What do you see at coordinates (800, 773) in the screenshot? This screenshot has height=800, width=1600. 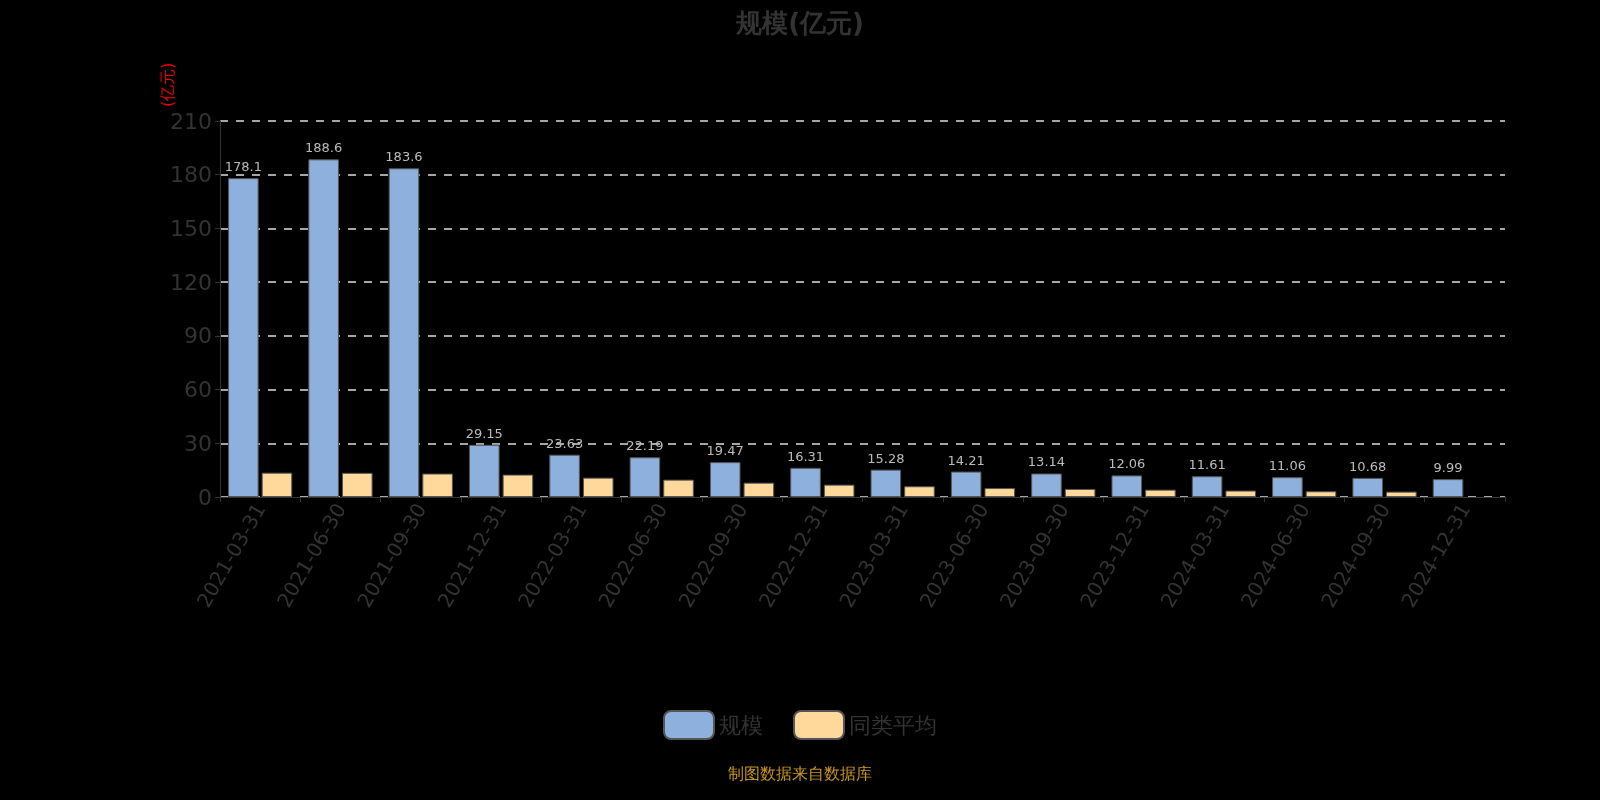 I see `text: 制图数据来自数据库` at bounding box center [800, 773].